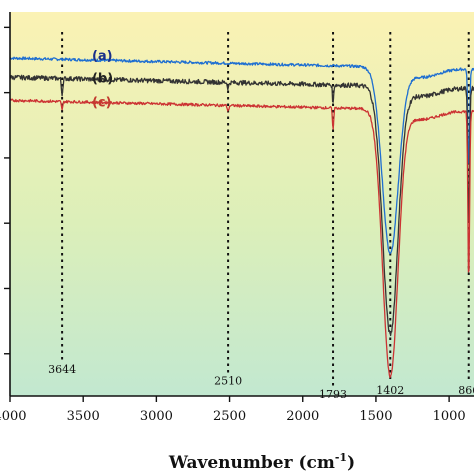  Describe the element at coordinates (62, 369) in the screenshot. I see `peak-label-3644: 3644` at that location.